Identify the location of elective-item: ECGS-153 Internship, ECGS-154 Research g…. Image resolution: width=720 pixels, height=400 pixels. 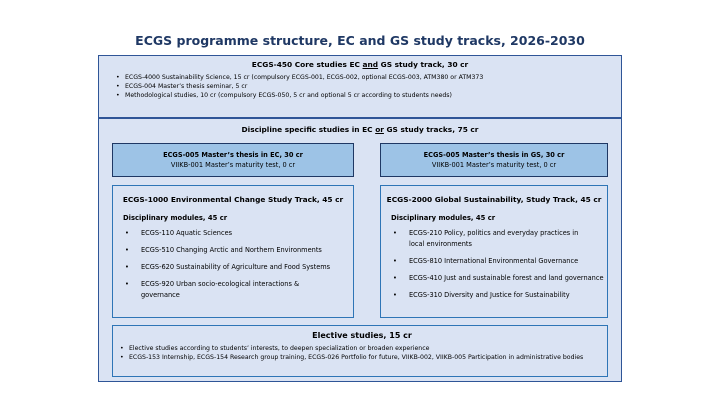
(362, 357).